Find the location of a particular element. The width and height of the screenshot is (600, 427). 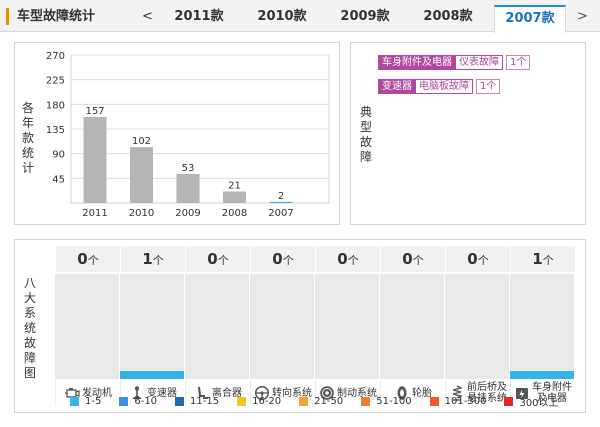

label-char: 图 is located at coordinates (29, 373).